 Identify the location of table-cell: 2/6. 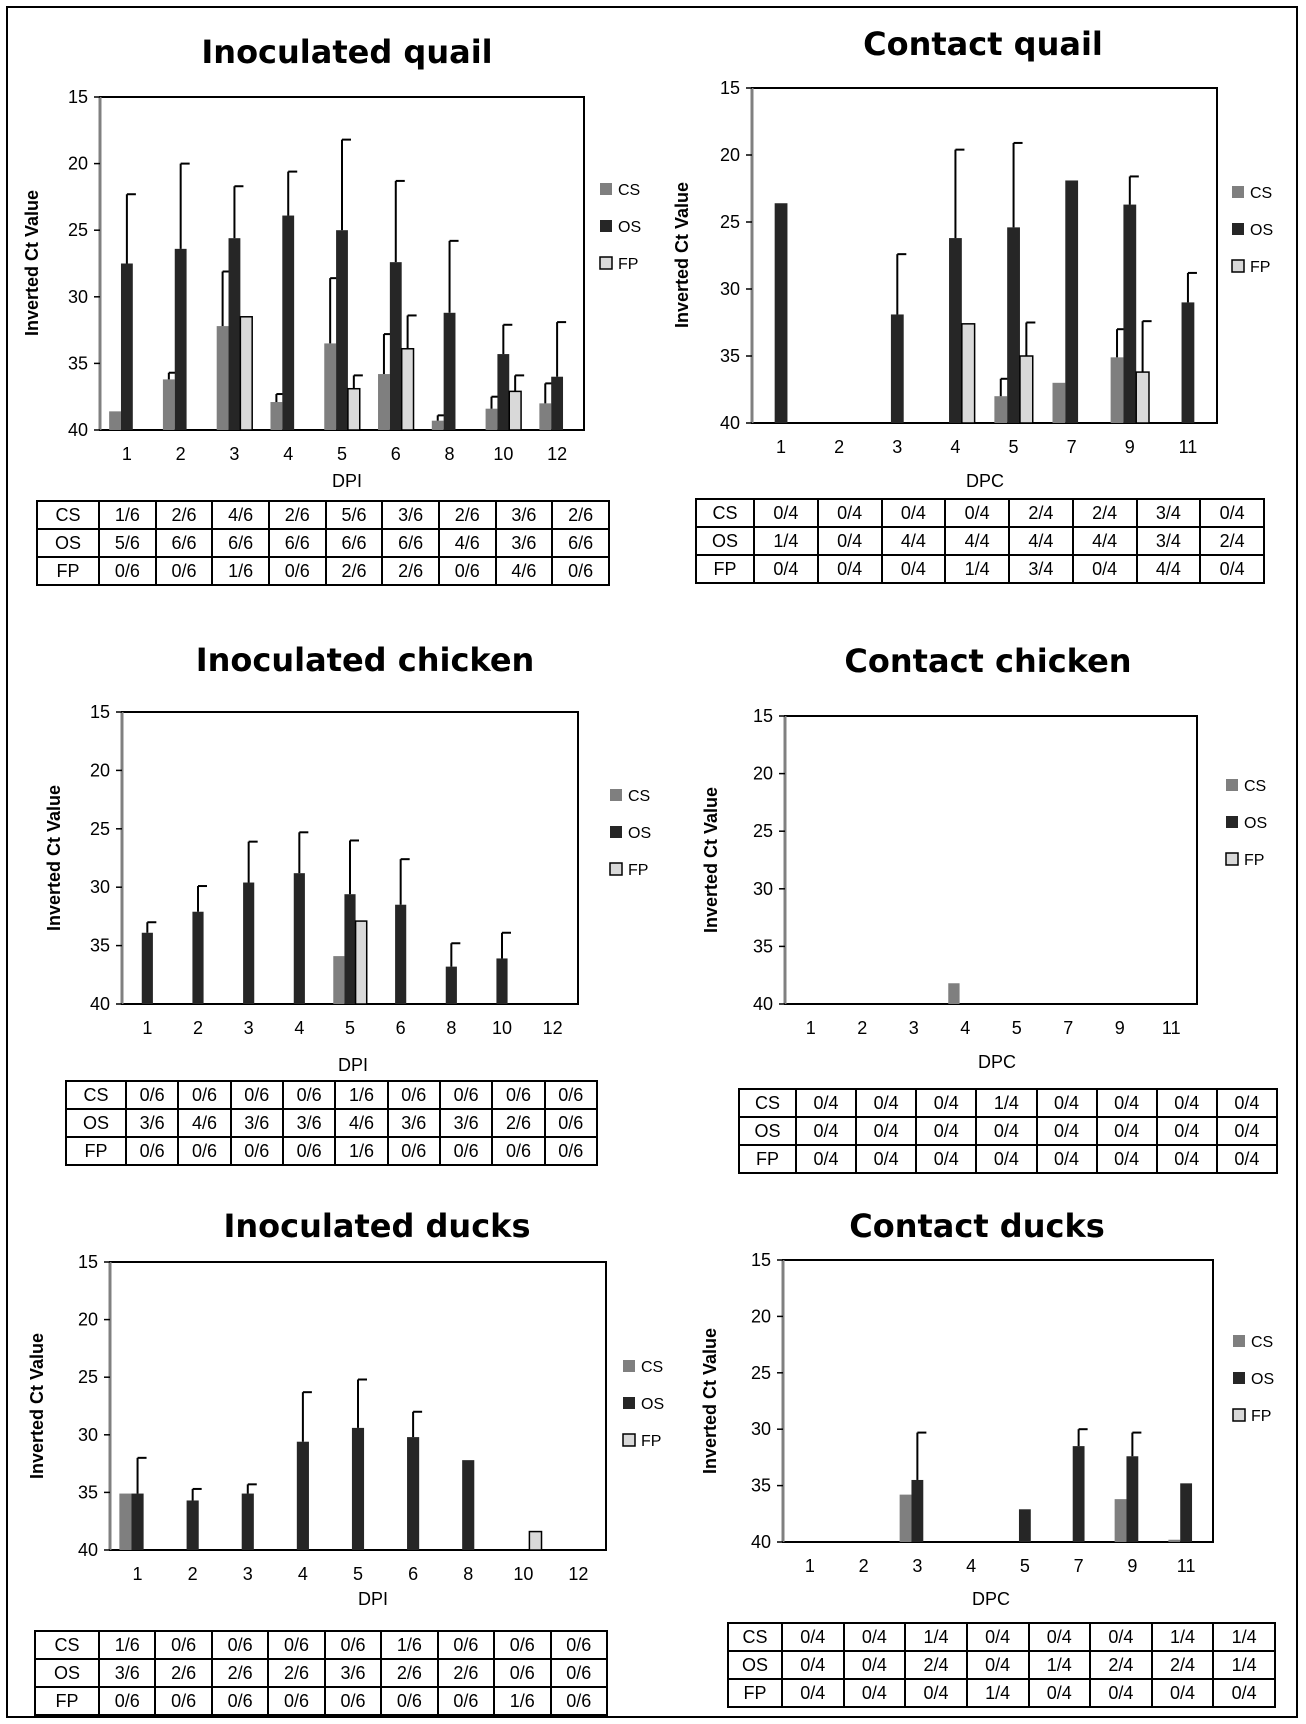
(354, 571).